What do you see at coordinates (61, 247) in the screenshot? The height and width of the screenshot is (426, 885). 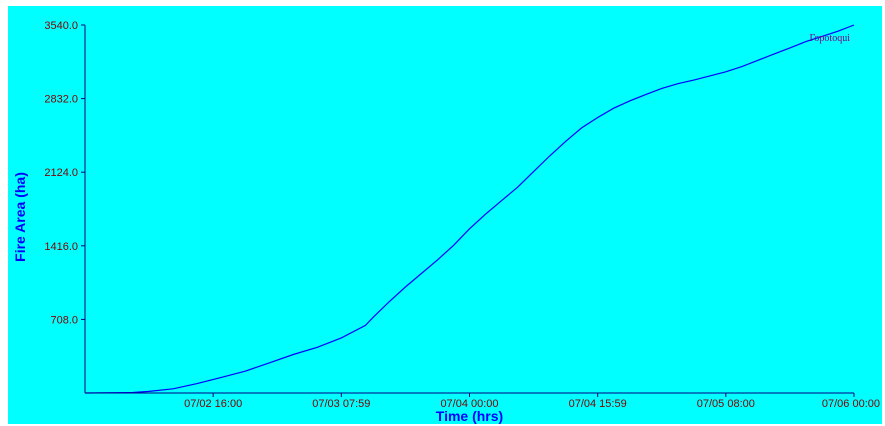 I see `y-tick-label: 1416.0` at bounding box center [61, 247].